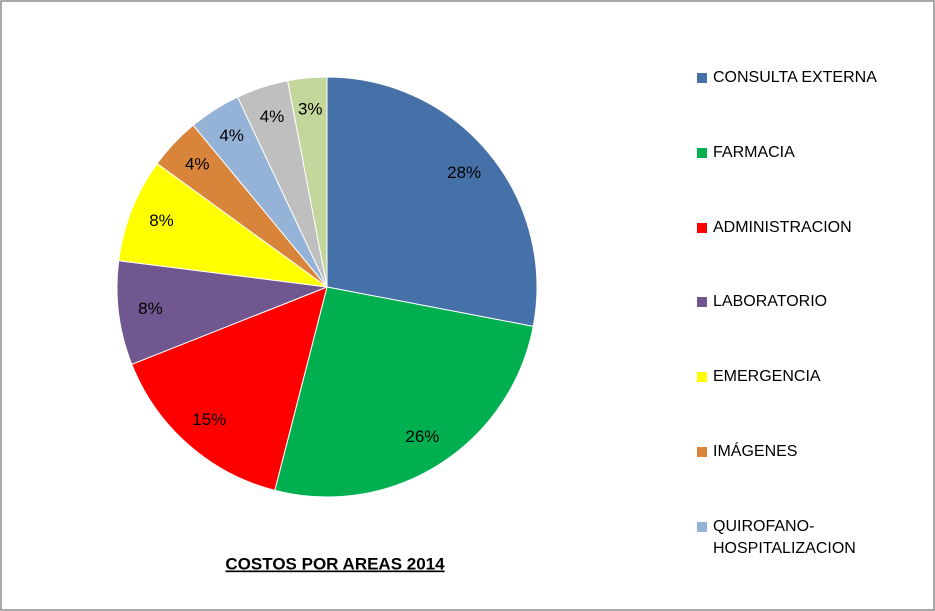 Image resolution: width=935 pixels, height=611 pixels. Describe the element at coordinates (209, 419) in the screenshot. I see `data-label: 15%` at that location.